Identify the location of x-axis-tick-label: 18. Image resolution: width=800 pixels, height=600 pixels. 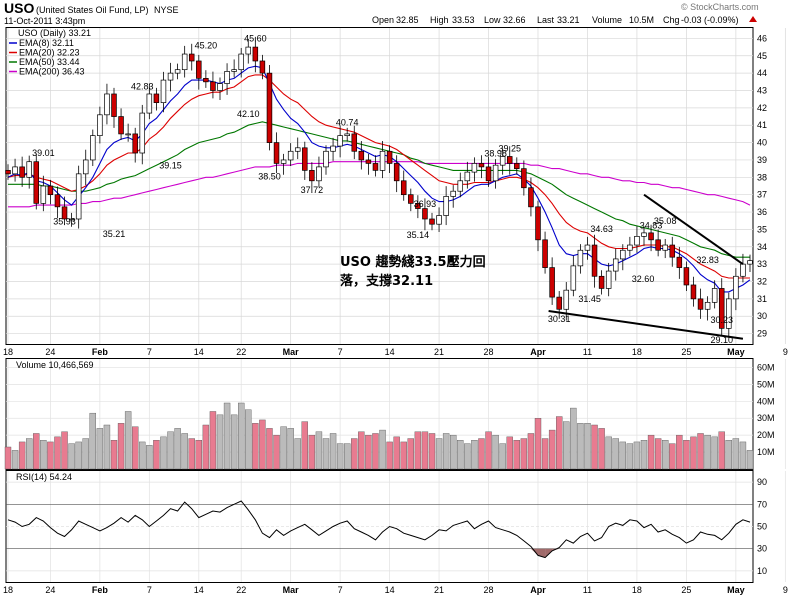
(637, 352).